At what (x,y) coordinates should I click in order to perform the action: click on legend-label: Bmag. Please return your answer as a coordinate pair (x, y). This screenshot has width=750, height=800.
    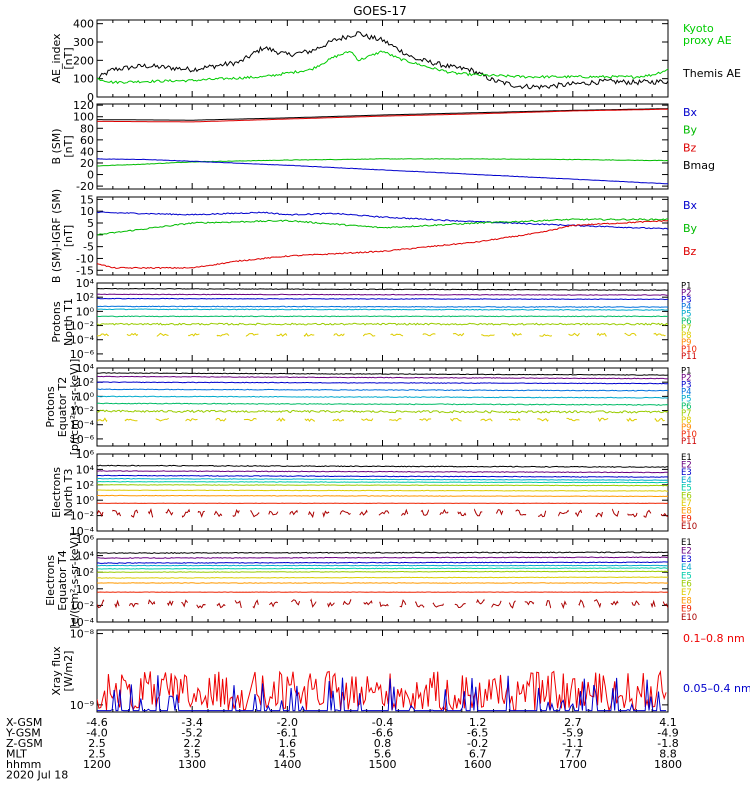
    Looking at the image, I should click on (699, 165).